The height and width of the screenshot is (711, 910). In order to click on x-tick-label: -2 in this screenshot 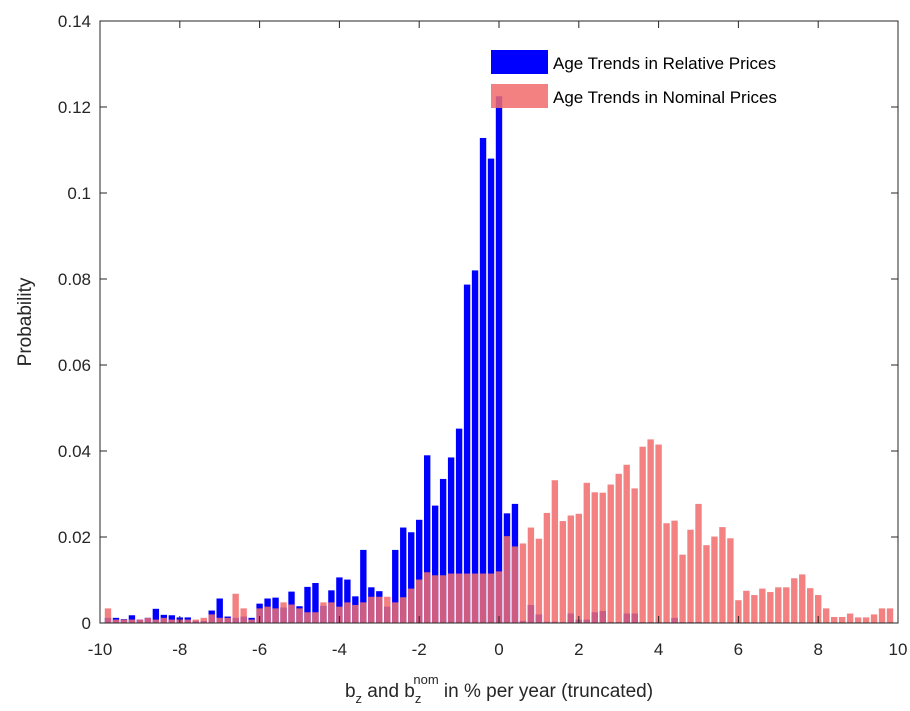, I will do `click(419, 649)`.